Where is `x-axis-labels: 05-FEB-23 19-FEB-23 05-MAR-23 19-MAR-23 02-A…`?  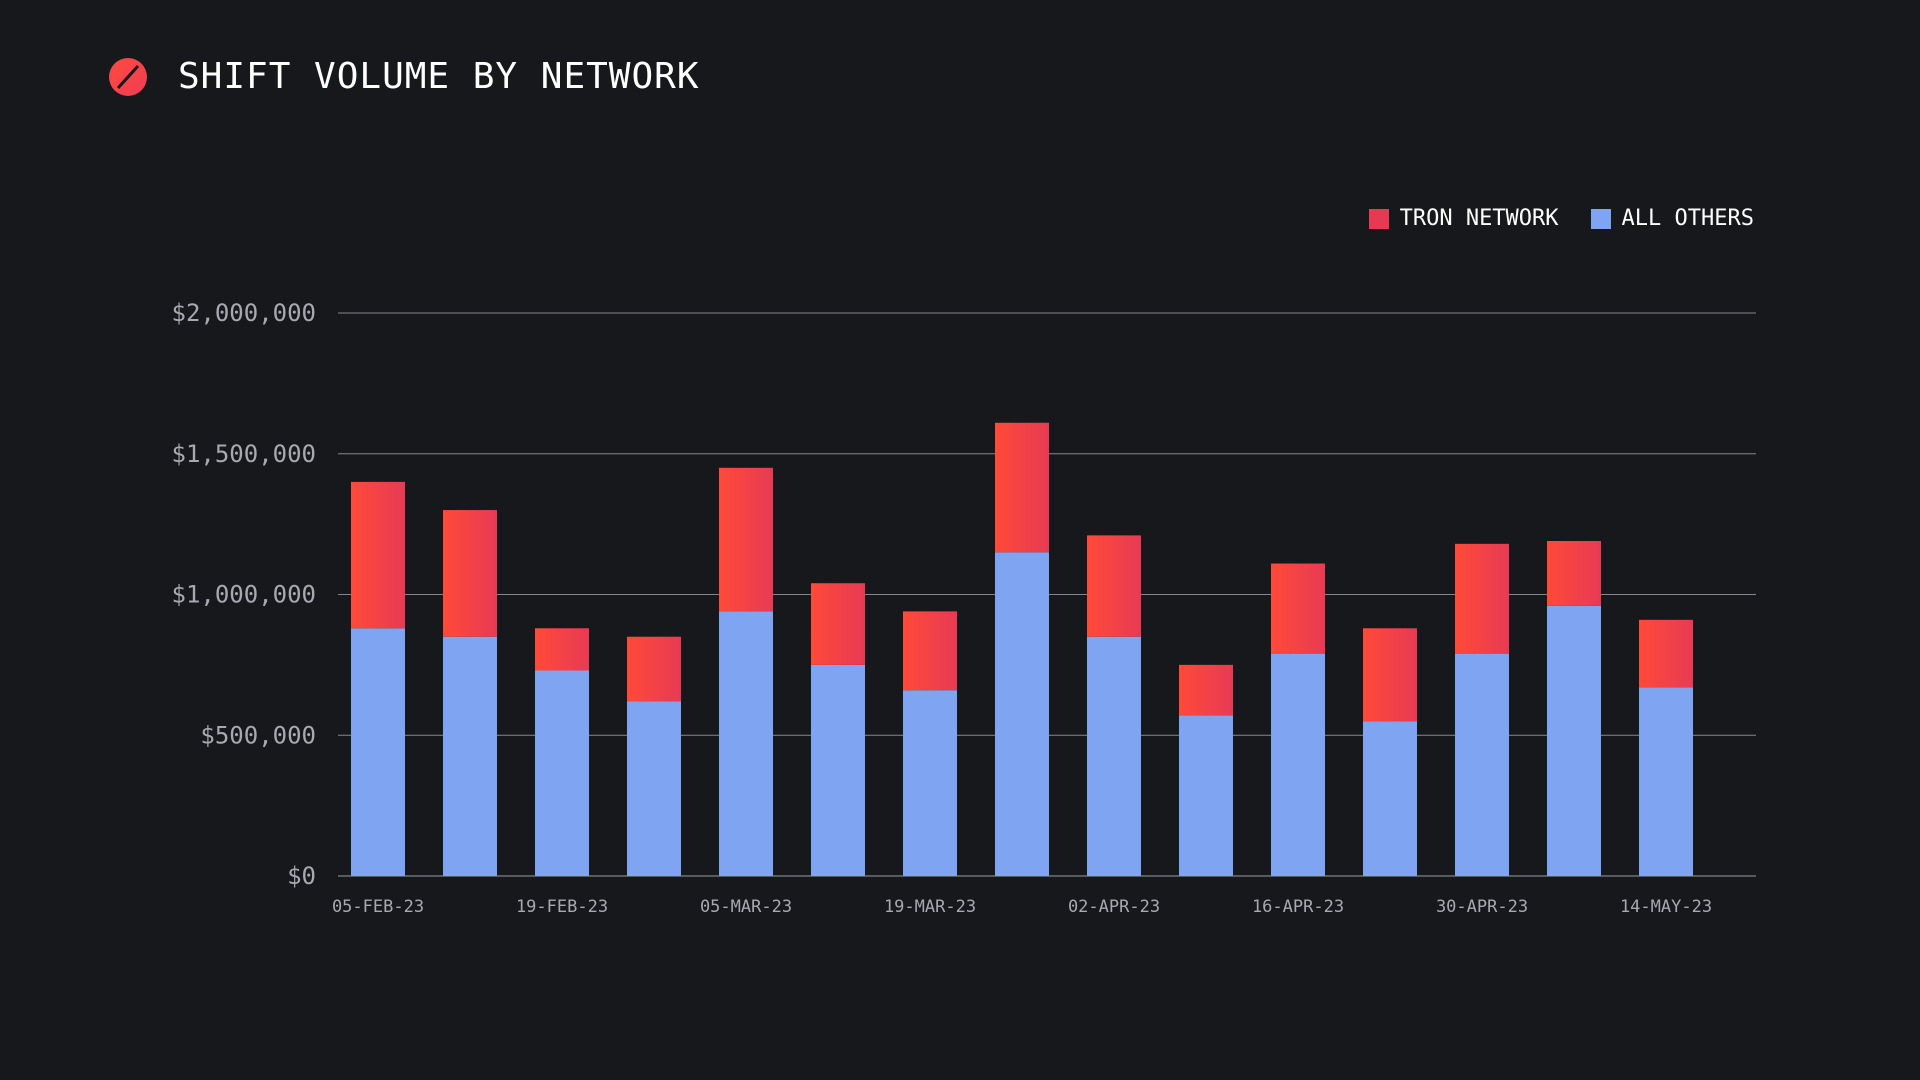 x-axis-labels: 05-FEB-23 19-FEB-23 05-MAR-23 19-MAR-23 02-A… is located at coordinates (1022, 907).